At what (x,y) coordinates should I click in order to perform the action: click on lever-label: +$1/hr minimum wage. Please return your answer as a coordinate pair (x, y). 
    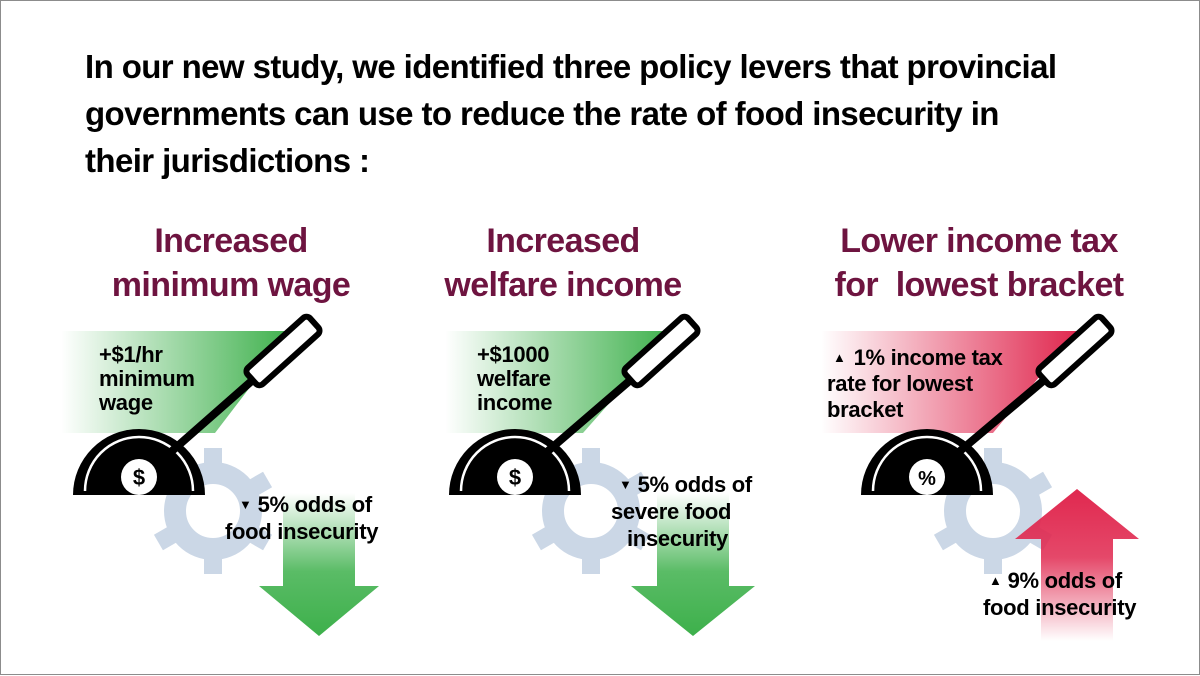
    Looking at the image, I should click on (147, 379).